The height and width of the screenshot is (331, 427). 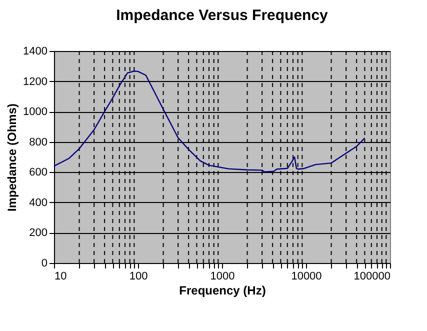 What do you see at coordinates (222, 15) in the screenshot?
I see `chart-title: Impedance Versus Frequency` at bounding box center [222, 15].